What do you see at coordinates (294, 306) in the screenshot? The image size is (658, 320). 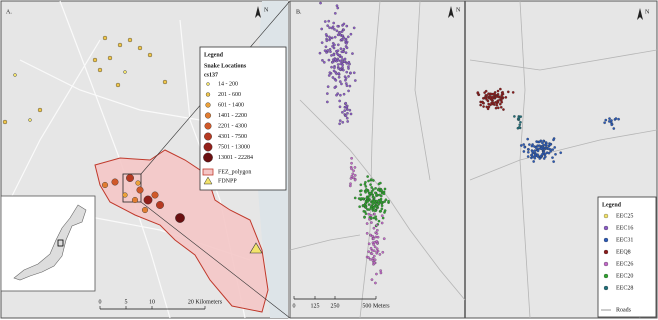 I see `scale-label: 0` at bounding box center [294, 306].